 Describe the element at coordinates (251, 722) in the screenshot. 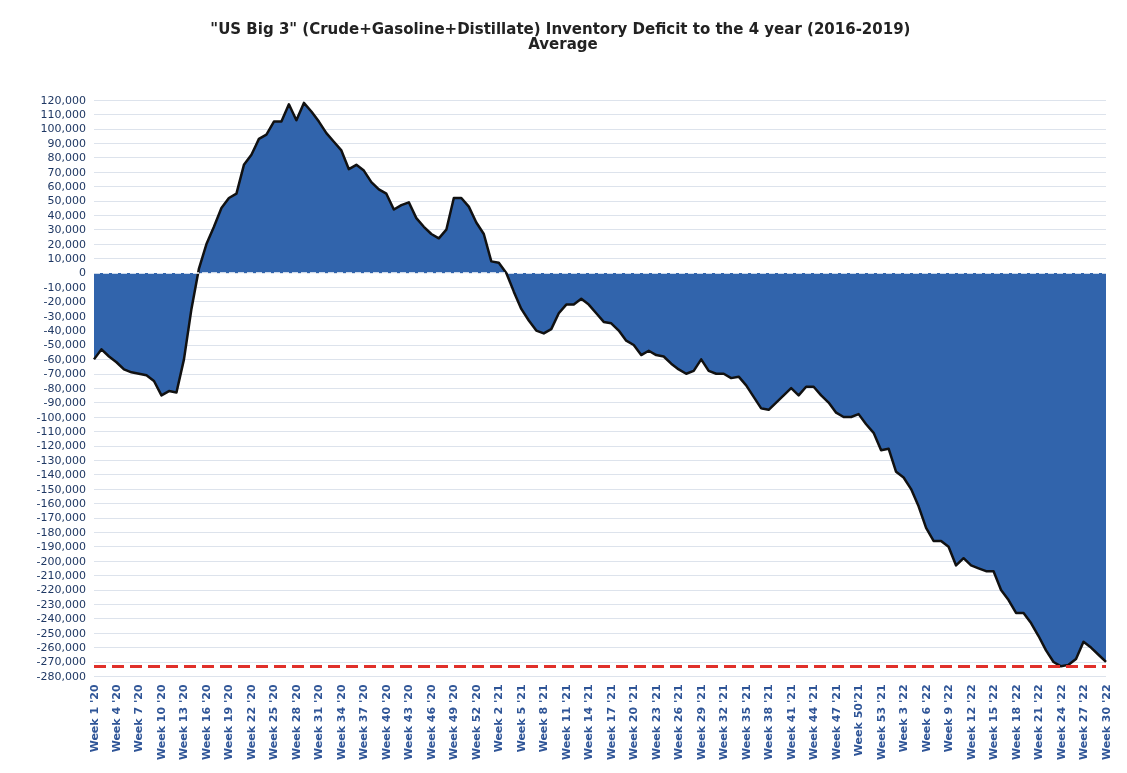

I see `x-tick-label: Week 22 '20` at that location.